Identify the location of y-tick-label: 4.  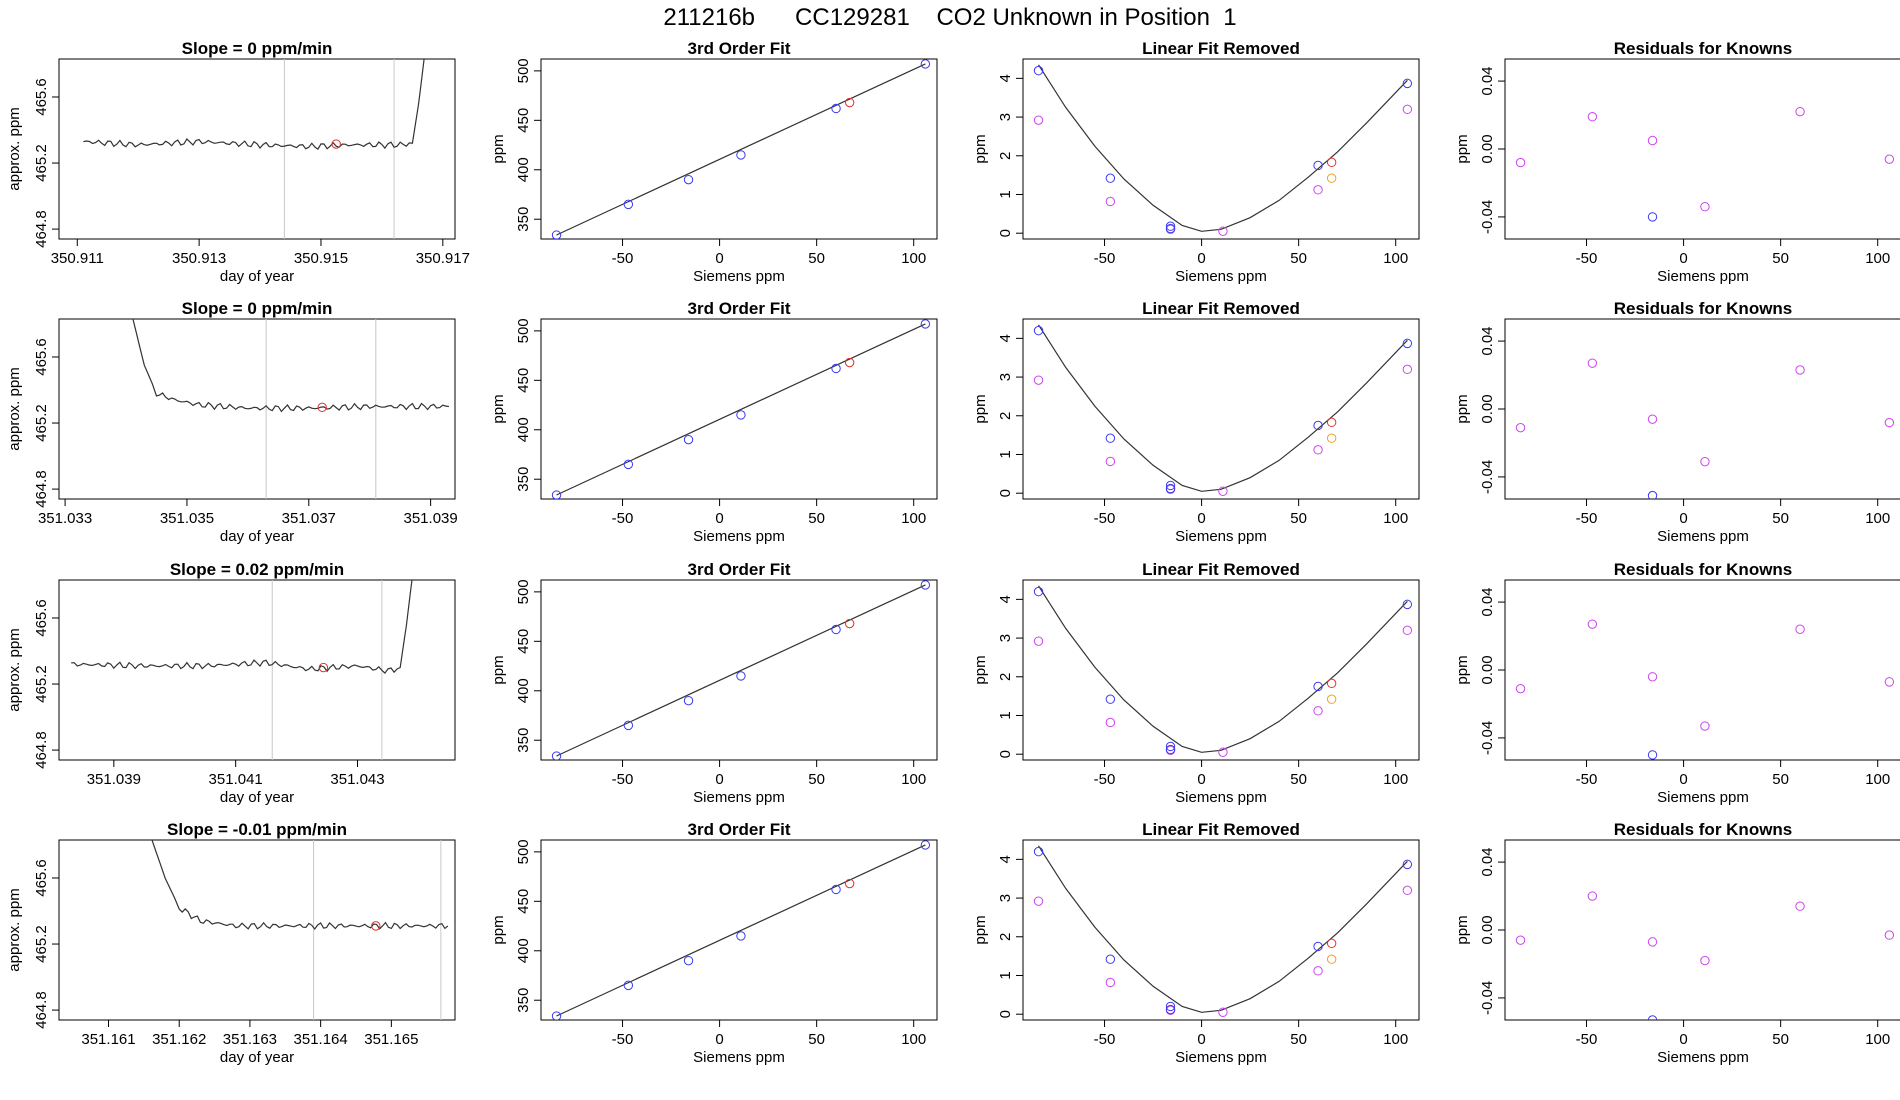
(1005, 599).